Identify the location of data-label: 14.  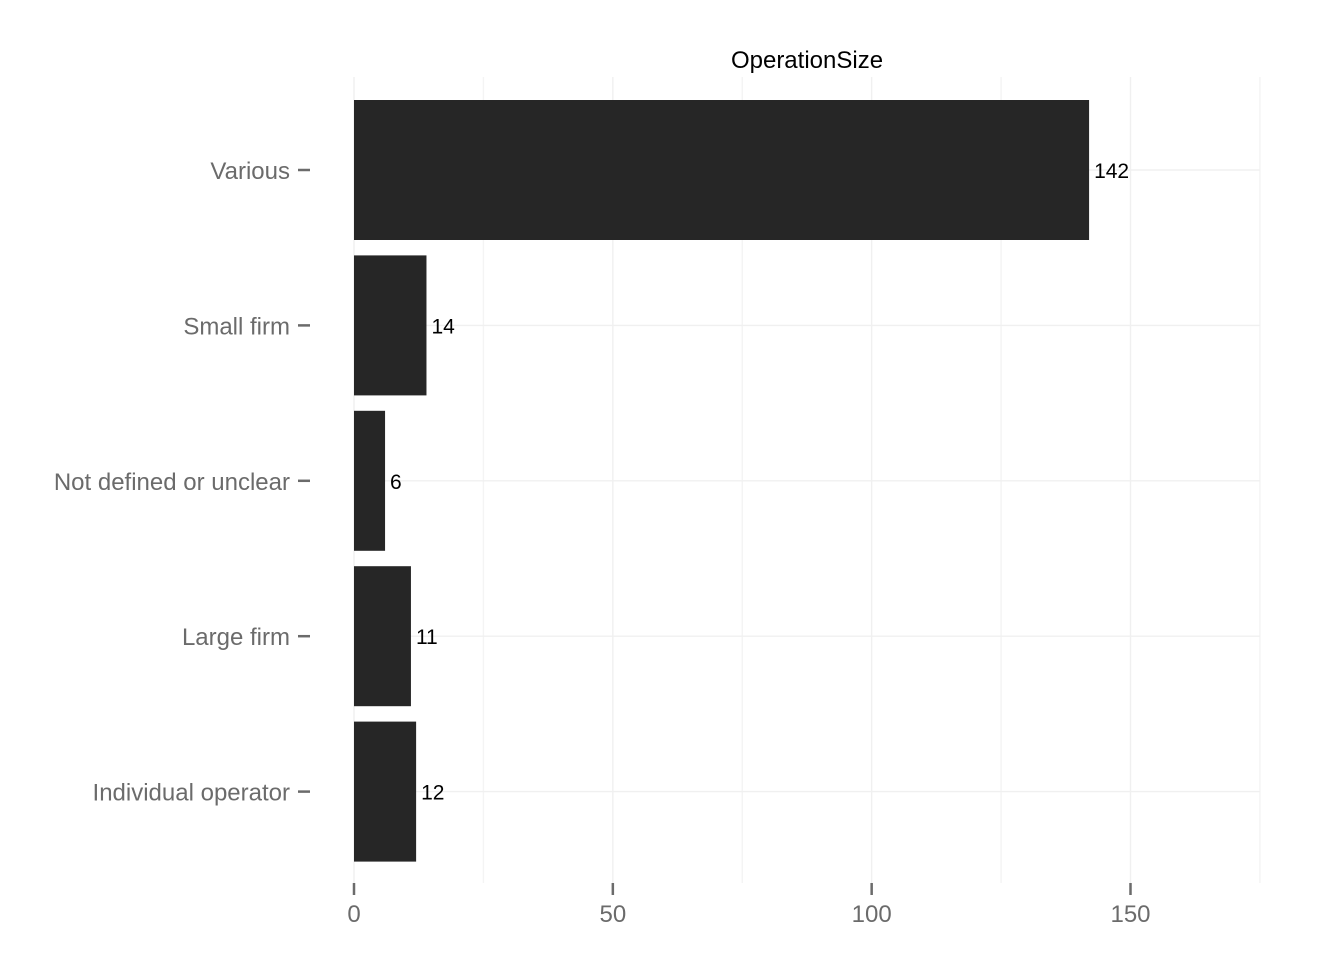
(443, 326).